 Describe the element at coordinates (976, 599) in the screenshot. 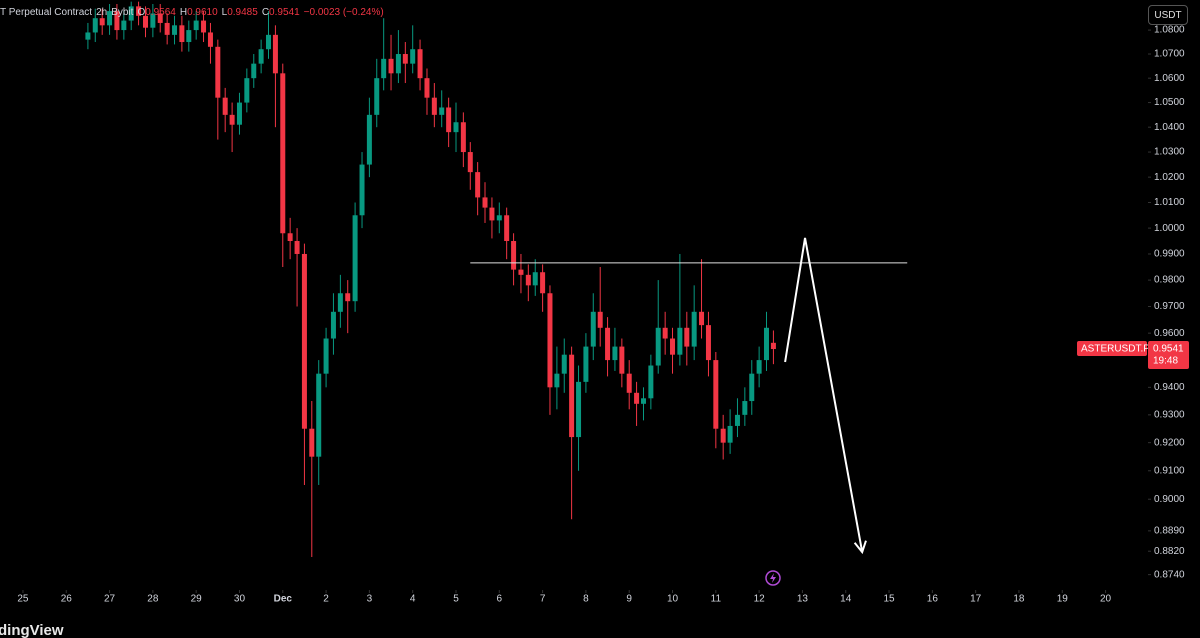

I see `x-tick-label: 17` at that location.